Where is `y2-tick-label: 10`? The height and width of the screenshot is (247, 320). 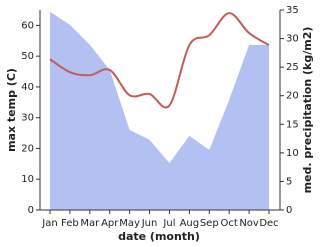 y2-tick-label: 10 is located at coordinates (292, 153).